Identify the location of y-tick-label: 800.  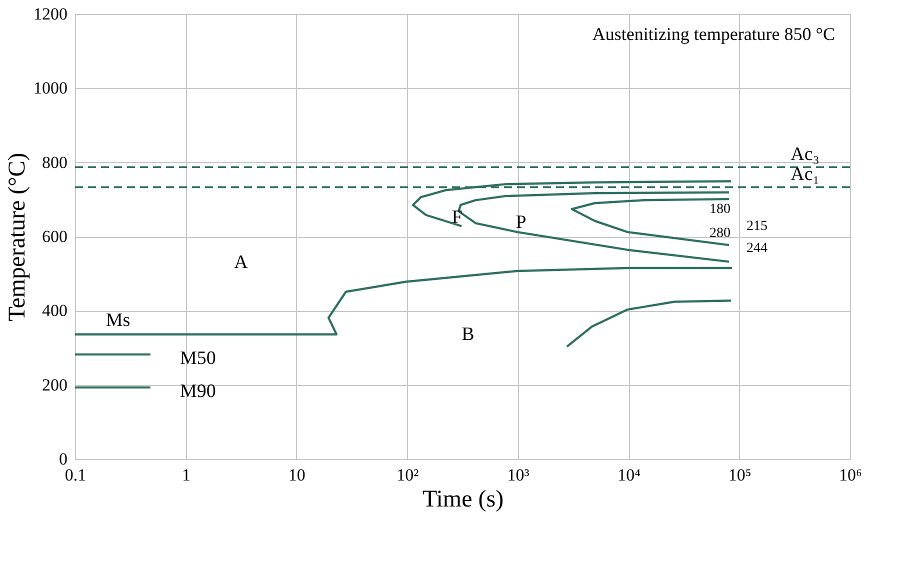
(55, 162).